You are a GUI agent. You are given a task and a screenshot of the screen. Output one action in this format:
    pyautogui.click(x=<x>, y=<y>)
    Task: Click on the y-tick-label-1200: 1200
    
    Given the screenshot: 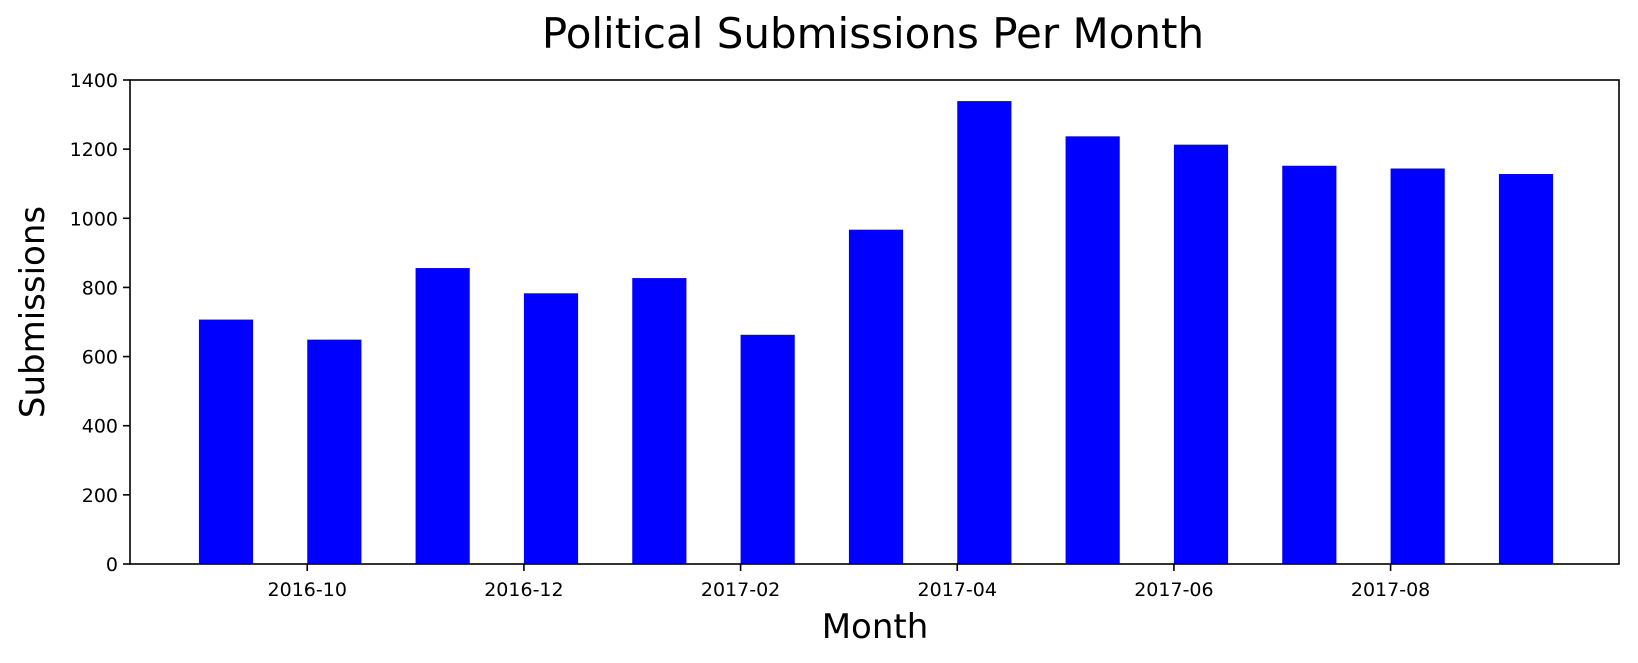 What is the action you would take?
    pyautogui.click(x=94, y=150)
    